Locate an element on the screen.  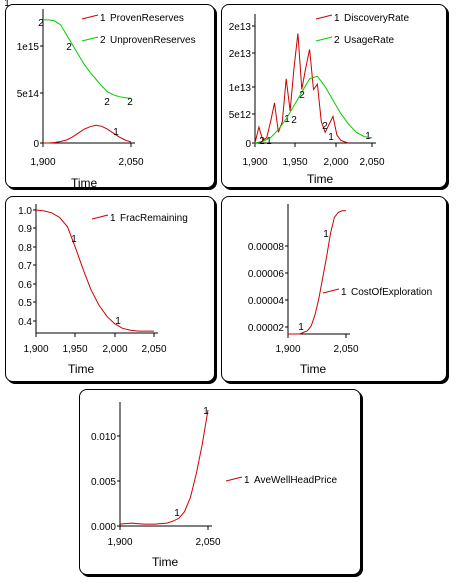
series-line-UnprovenReserves is located at coordinates (87, 59).